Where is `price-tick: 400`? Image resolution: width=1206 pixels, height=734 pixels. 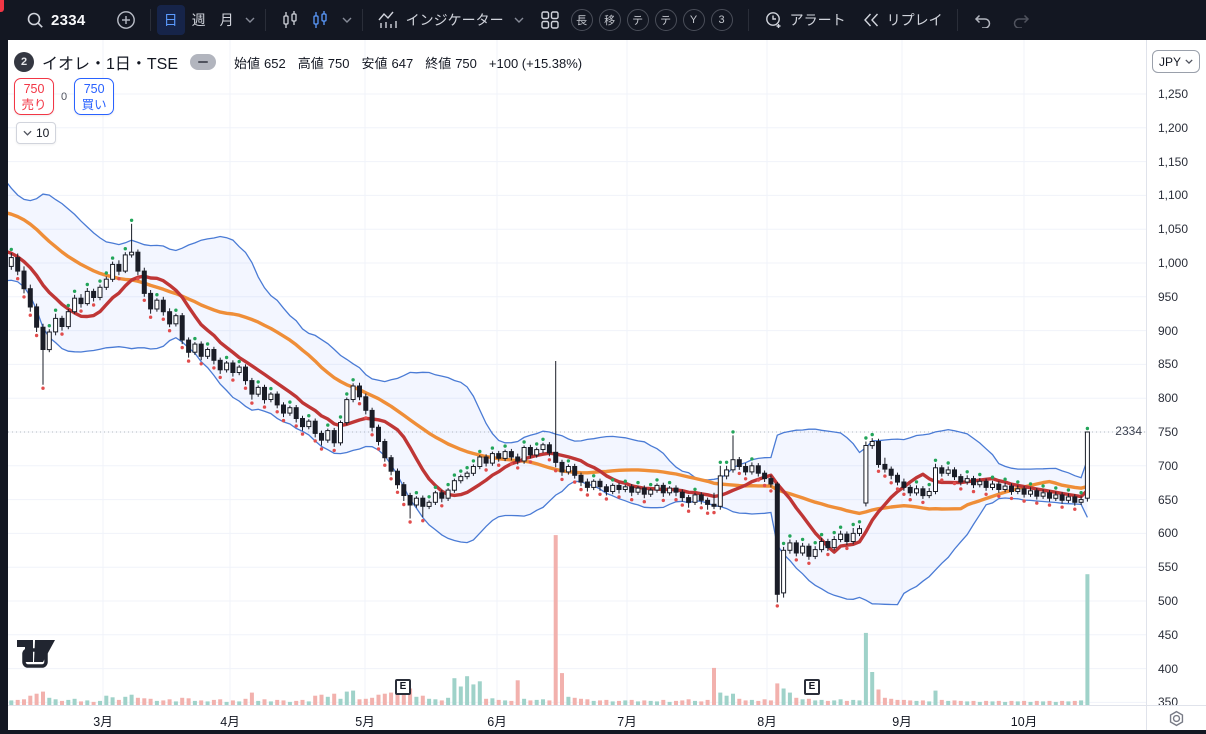
price-tick: 400 is located at coordinates (1168, 668).